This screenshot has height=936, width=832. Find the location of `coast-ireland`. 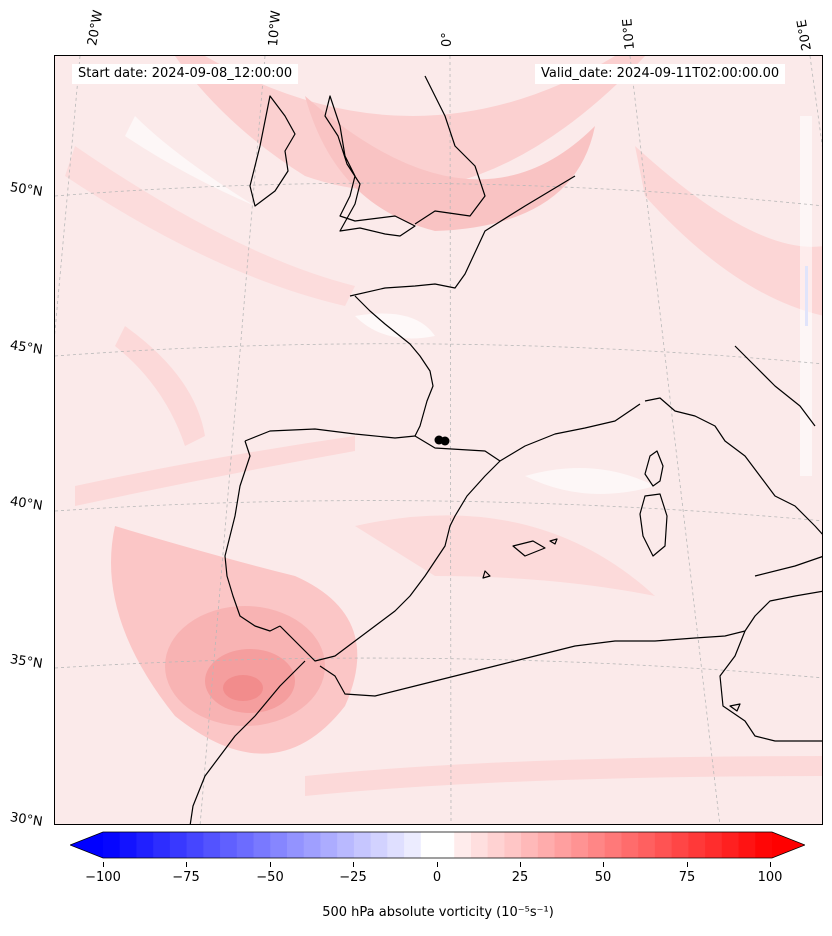

coast-ireland is located at coordinates (272, 151).